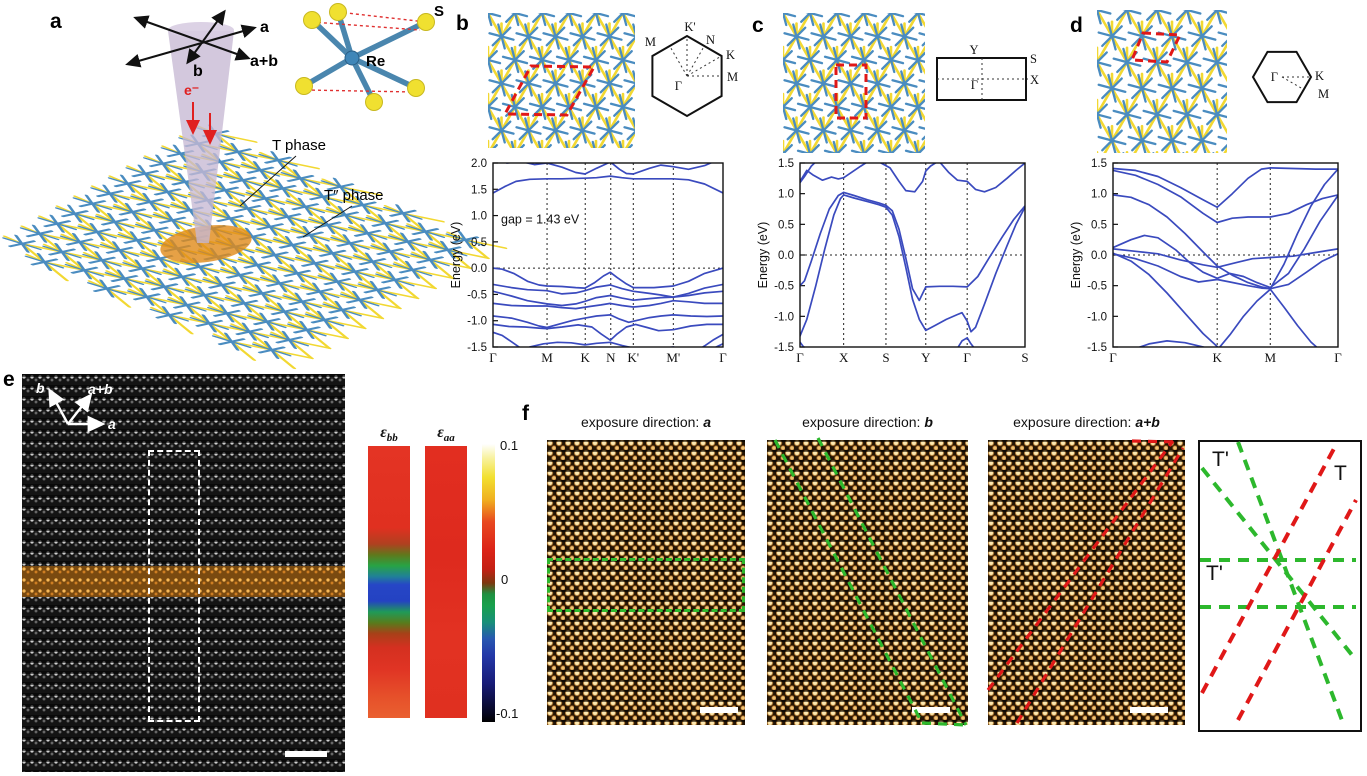 The width and height of the screenshot is (1367, 776). What do you see at coordinates (100, 389) in the screenshot?
I see `stem-axis-ab-label: a+b` at bounding box center [100, 389].